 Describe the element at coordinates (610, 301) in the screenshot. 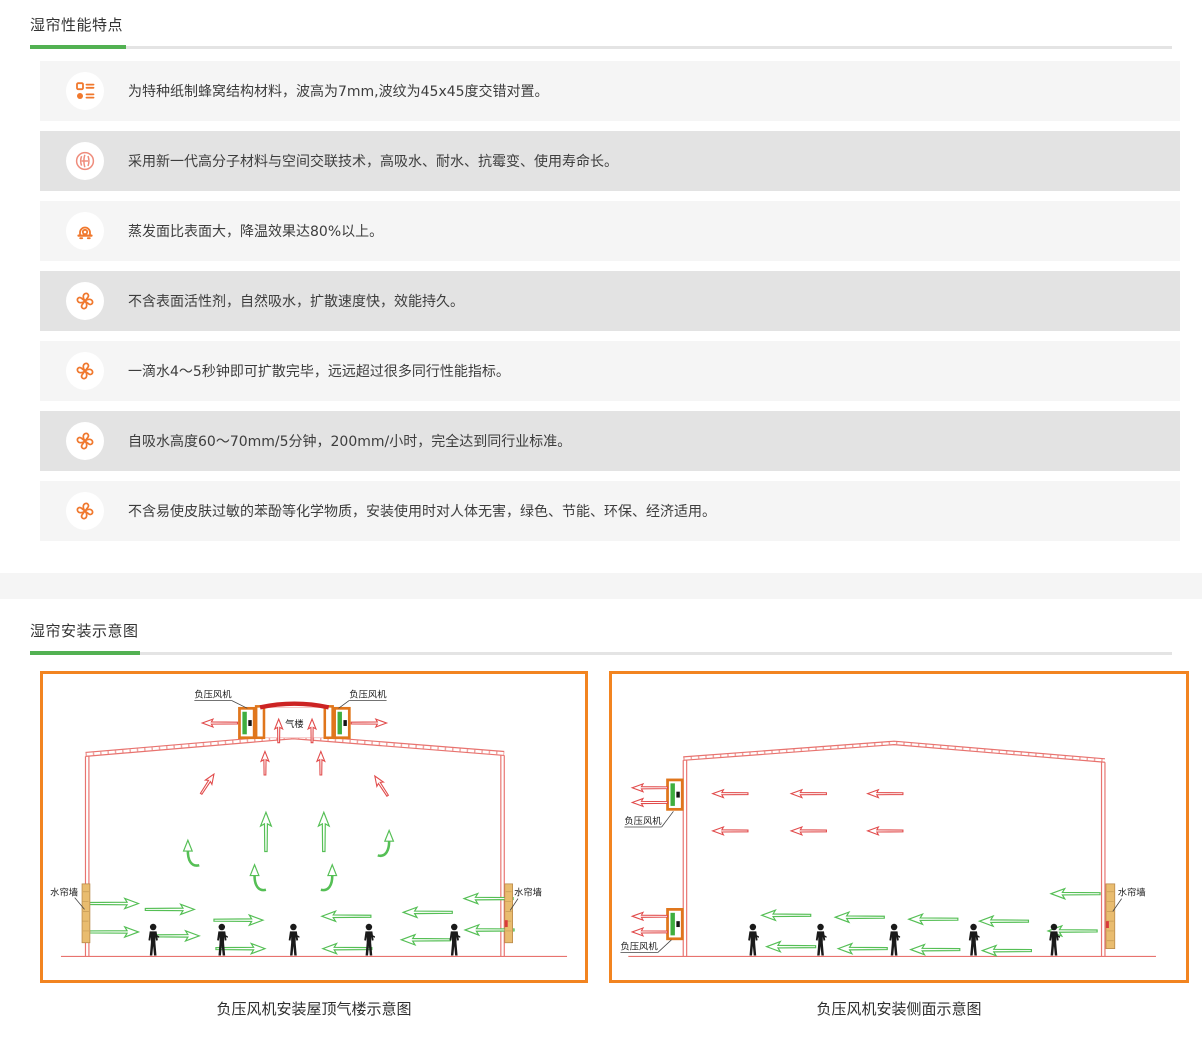

I see `feature-row: 不含表面活性剂，自然吸水，扩散速度快，效能持久。` at that location.